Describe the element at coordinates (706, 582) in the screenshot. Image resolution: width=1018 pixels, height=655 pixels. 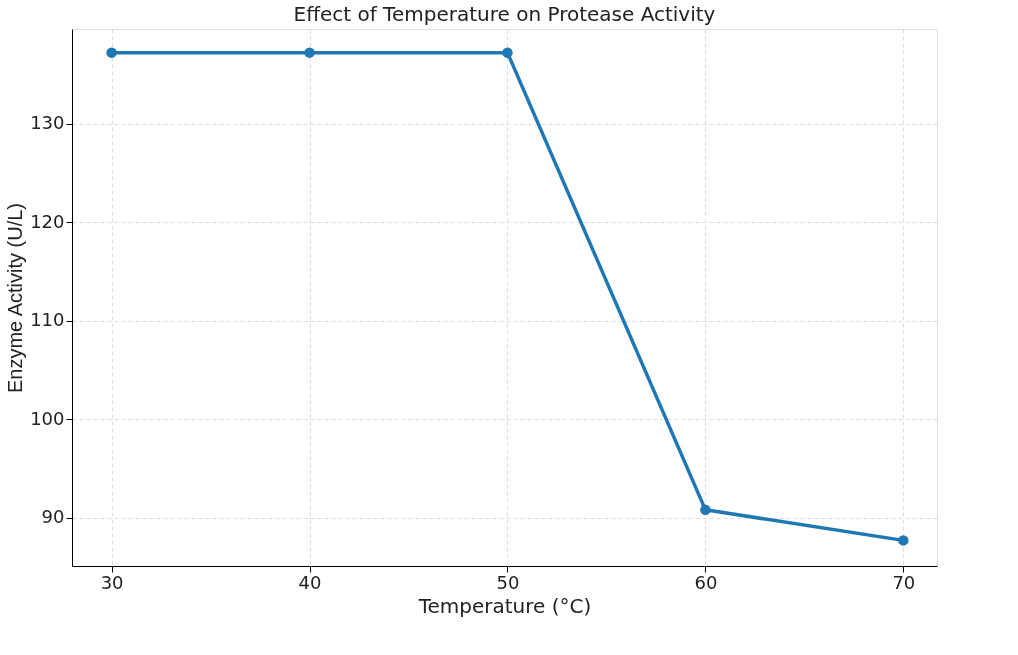
I see `x-tick-label: 60` at that location.